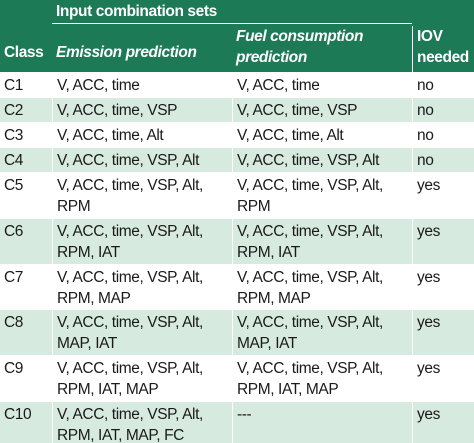  I want to click on table-cell: C7, so click(26, 286).